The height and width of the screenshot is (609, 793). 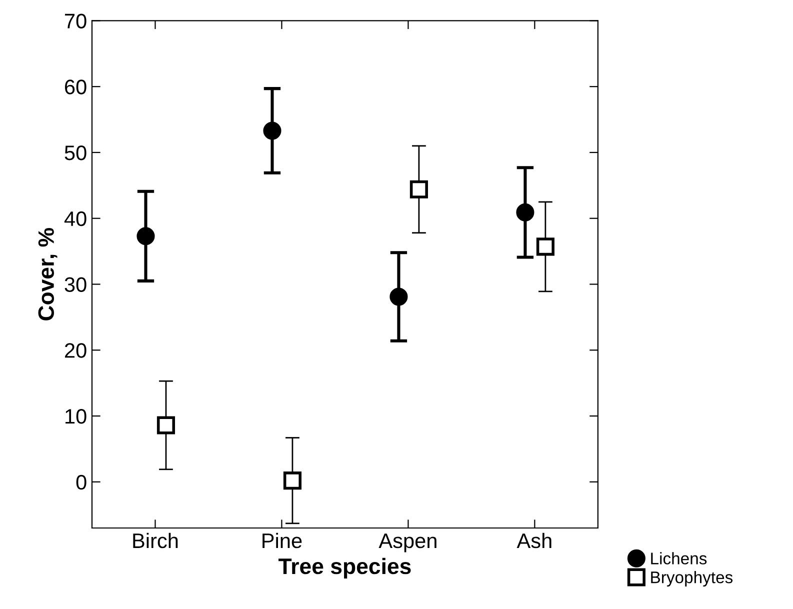 What do you see at coordinates (407, 543) in the screenshot?
I see `x-tick-label: Aspen` at bounding box center [407, 543].